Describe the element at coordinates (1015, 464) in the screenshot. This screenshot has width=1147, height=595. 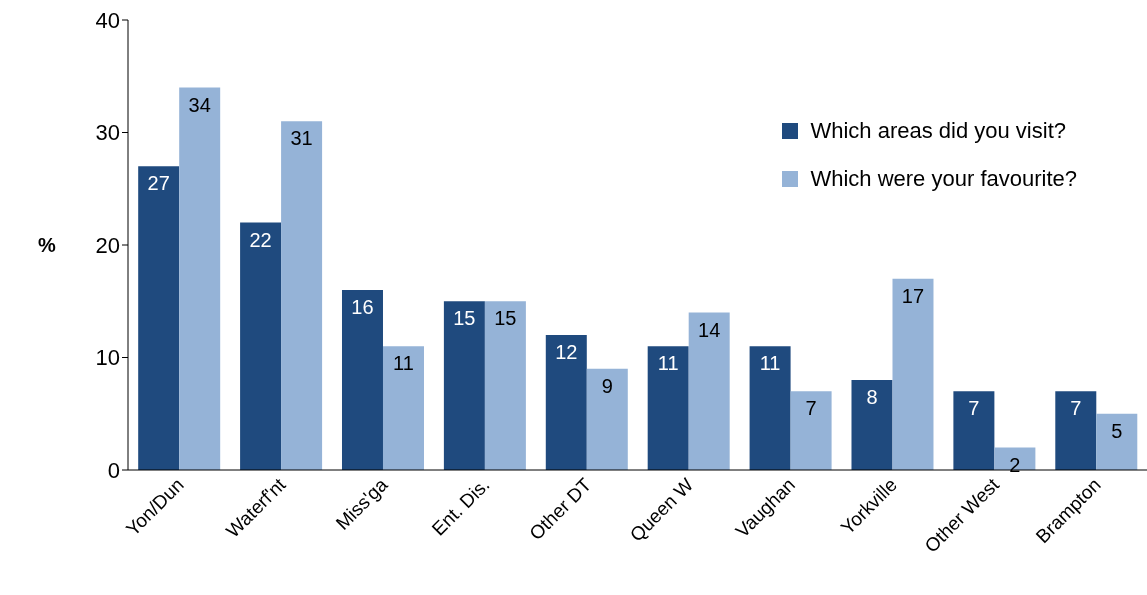
I see `data-label: 2` at that location.